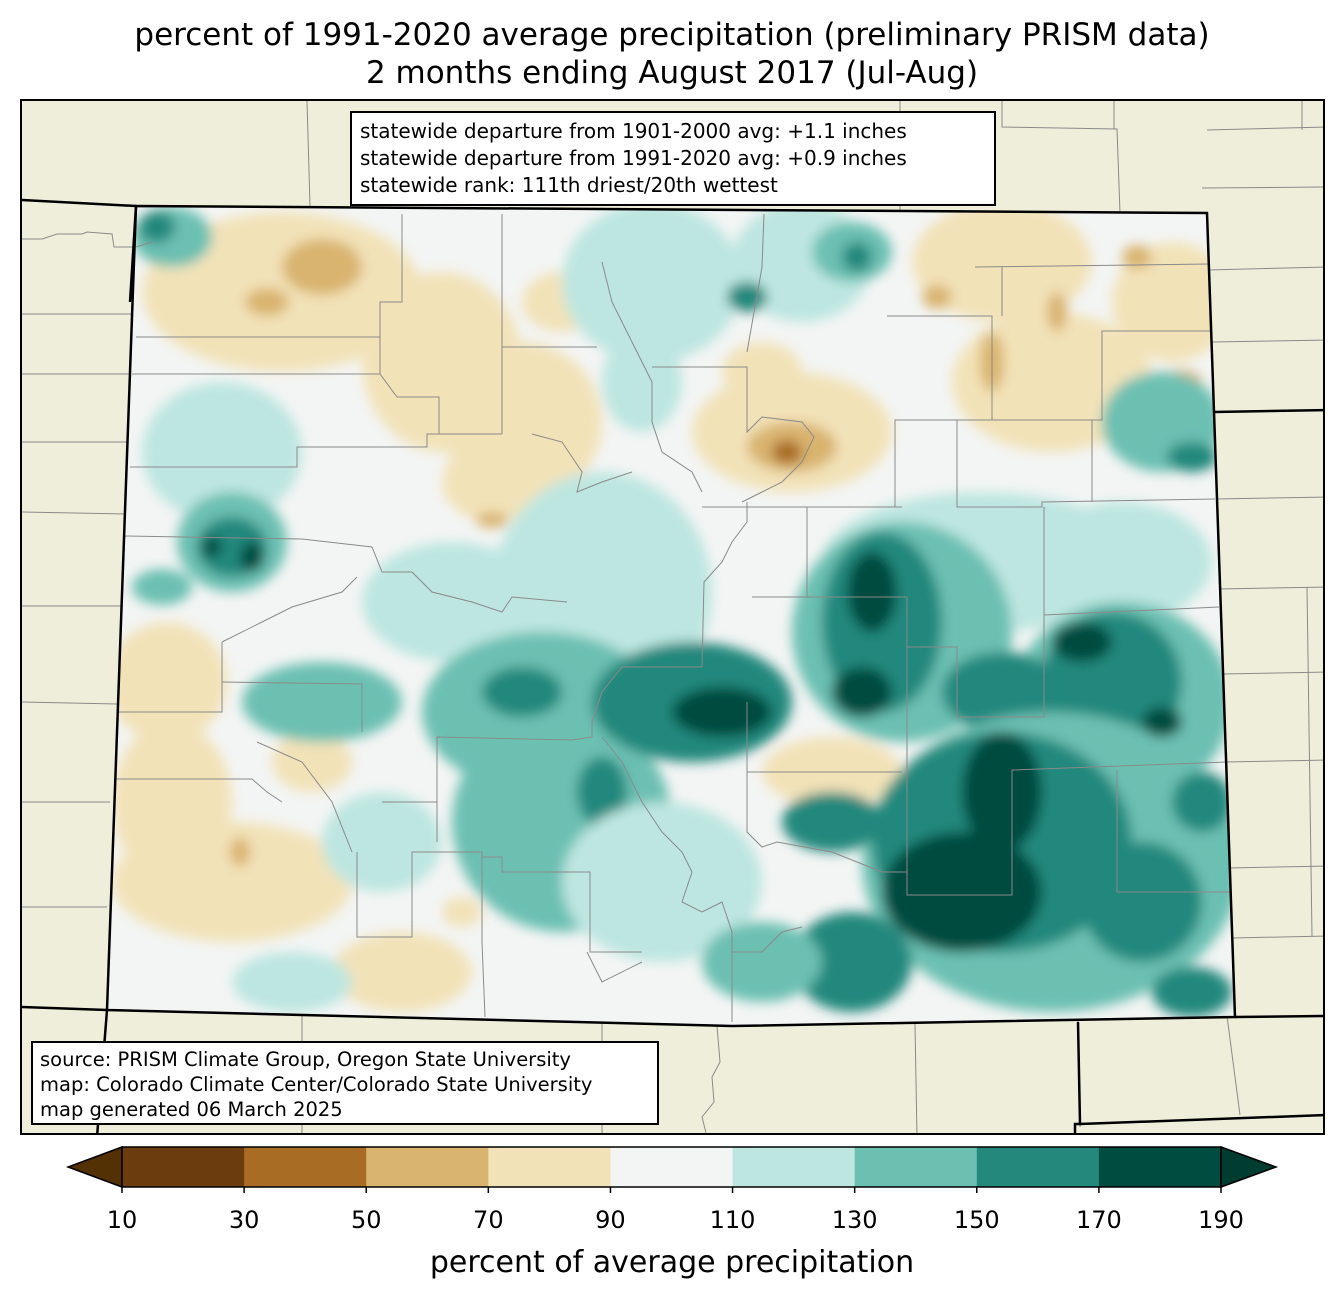  What do you see at coordinates (191, 1109) in the screenshot?
I see `generated-date-line: map generated 06 March 2025` at bounding box center [191, 1109].